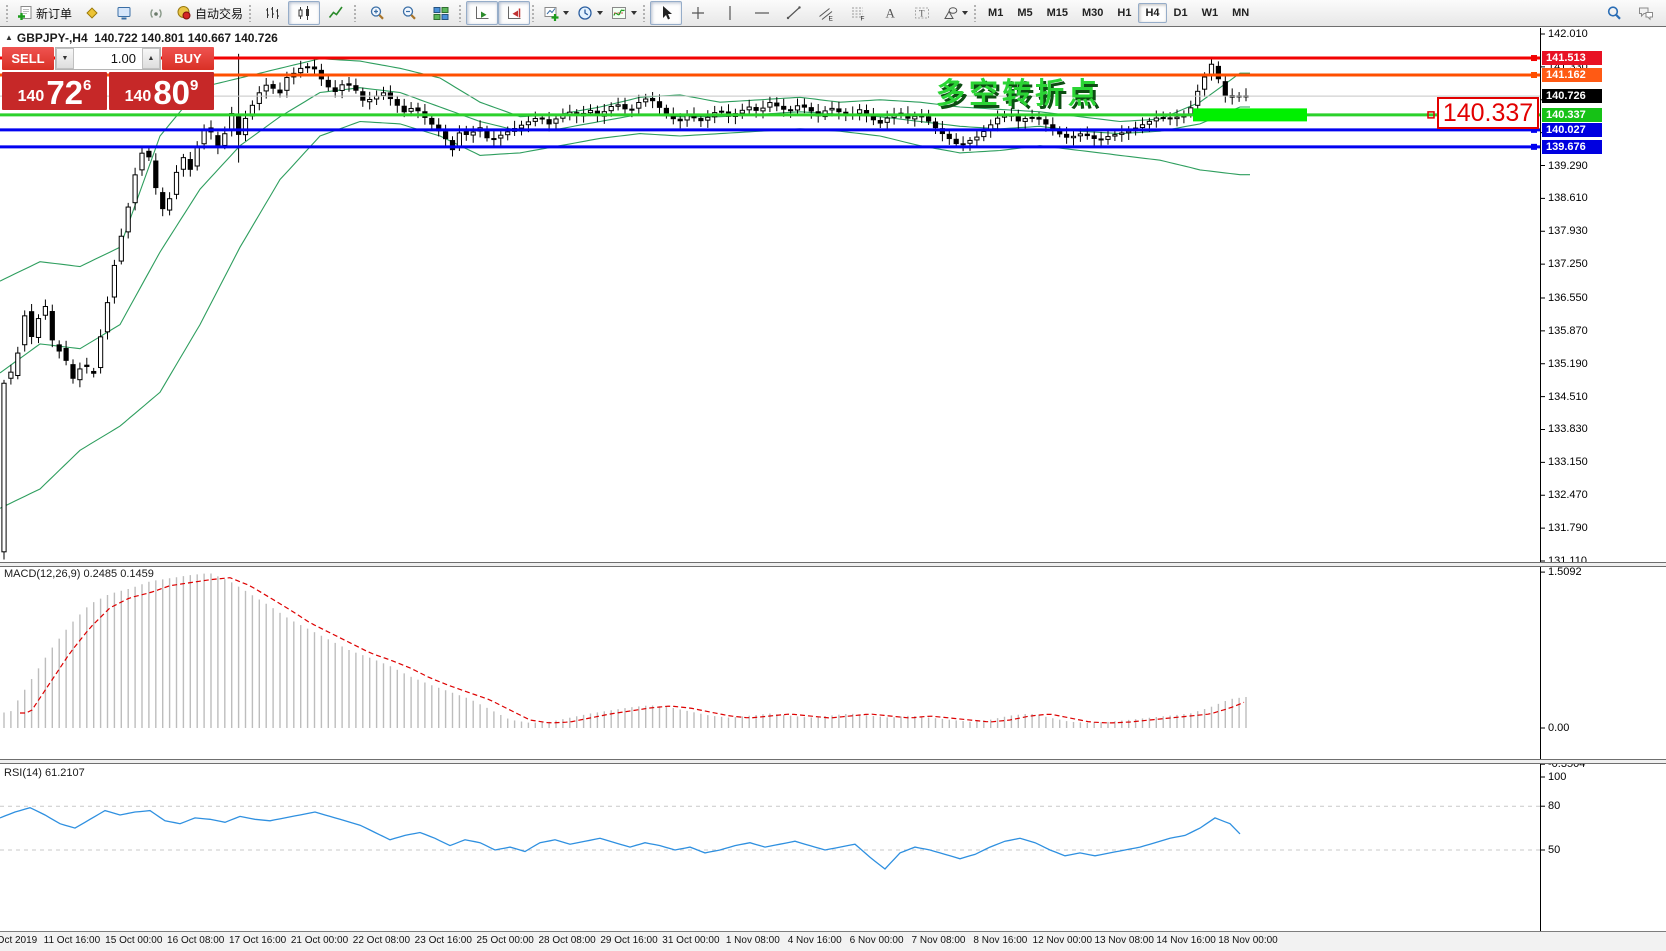 The image size is (1666, 951). Describe the element at coordinates (1180, 13) in the screenshot. I see `timeframe-button-d1: D1` at that location.